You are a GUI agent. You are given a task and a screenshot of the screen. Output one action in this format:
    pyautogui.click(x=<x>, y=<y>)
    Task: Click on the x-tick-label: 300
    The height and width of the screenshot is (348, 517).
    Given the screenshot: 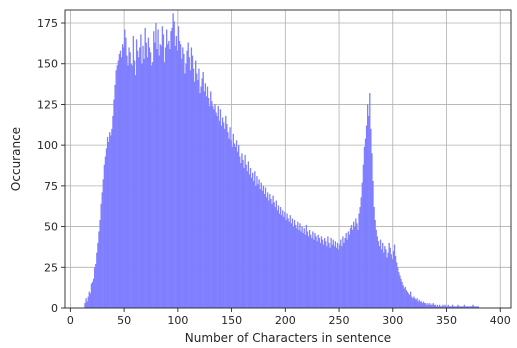 What is the action you would take?
    pyautogui.click(x=392, y=320)
    